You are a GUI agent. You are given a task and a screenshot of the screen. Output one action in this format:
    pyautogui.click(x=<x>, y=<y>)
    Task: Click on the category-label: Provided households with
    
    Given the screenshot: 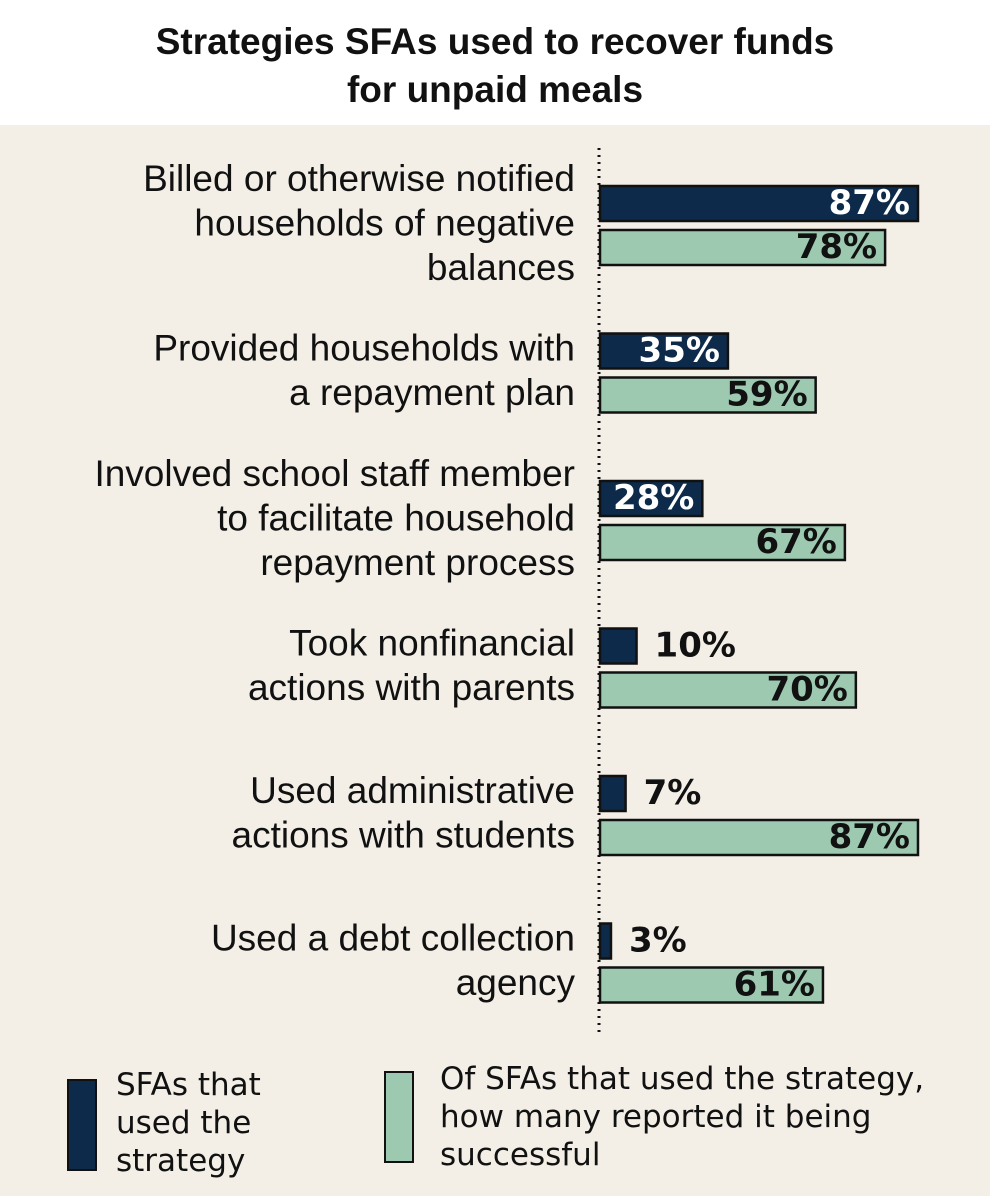 What is the action you would take?
    pyautogui.click(x=364, y=348)
    